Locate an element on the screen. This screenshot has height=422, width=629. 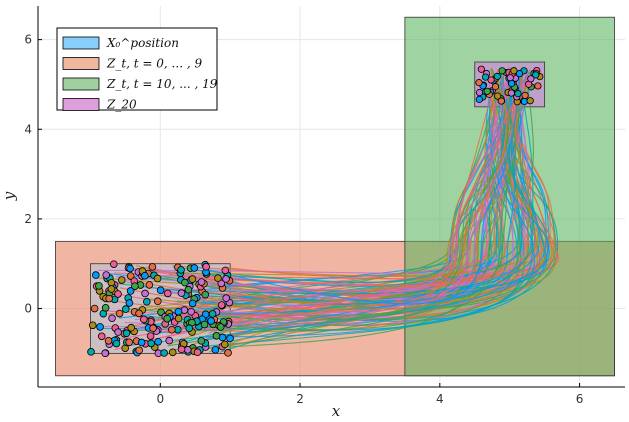
y-tick-label: 2 is located at coordinates (28, 219).